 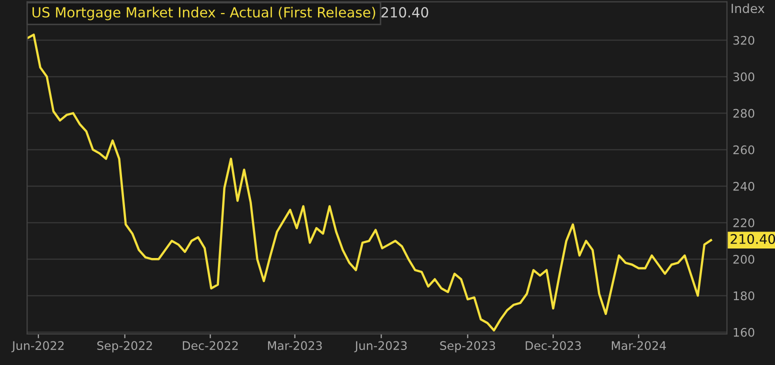 What do you see at coordinates (743, 113) in the screenshot?
I see `y-tick-label: 280` at bounding box center [743, 113].